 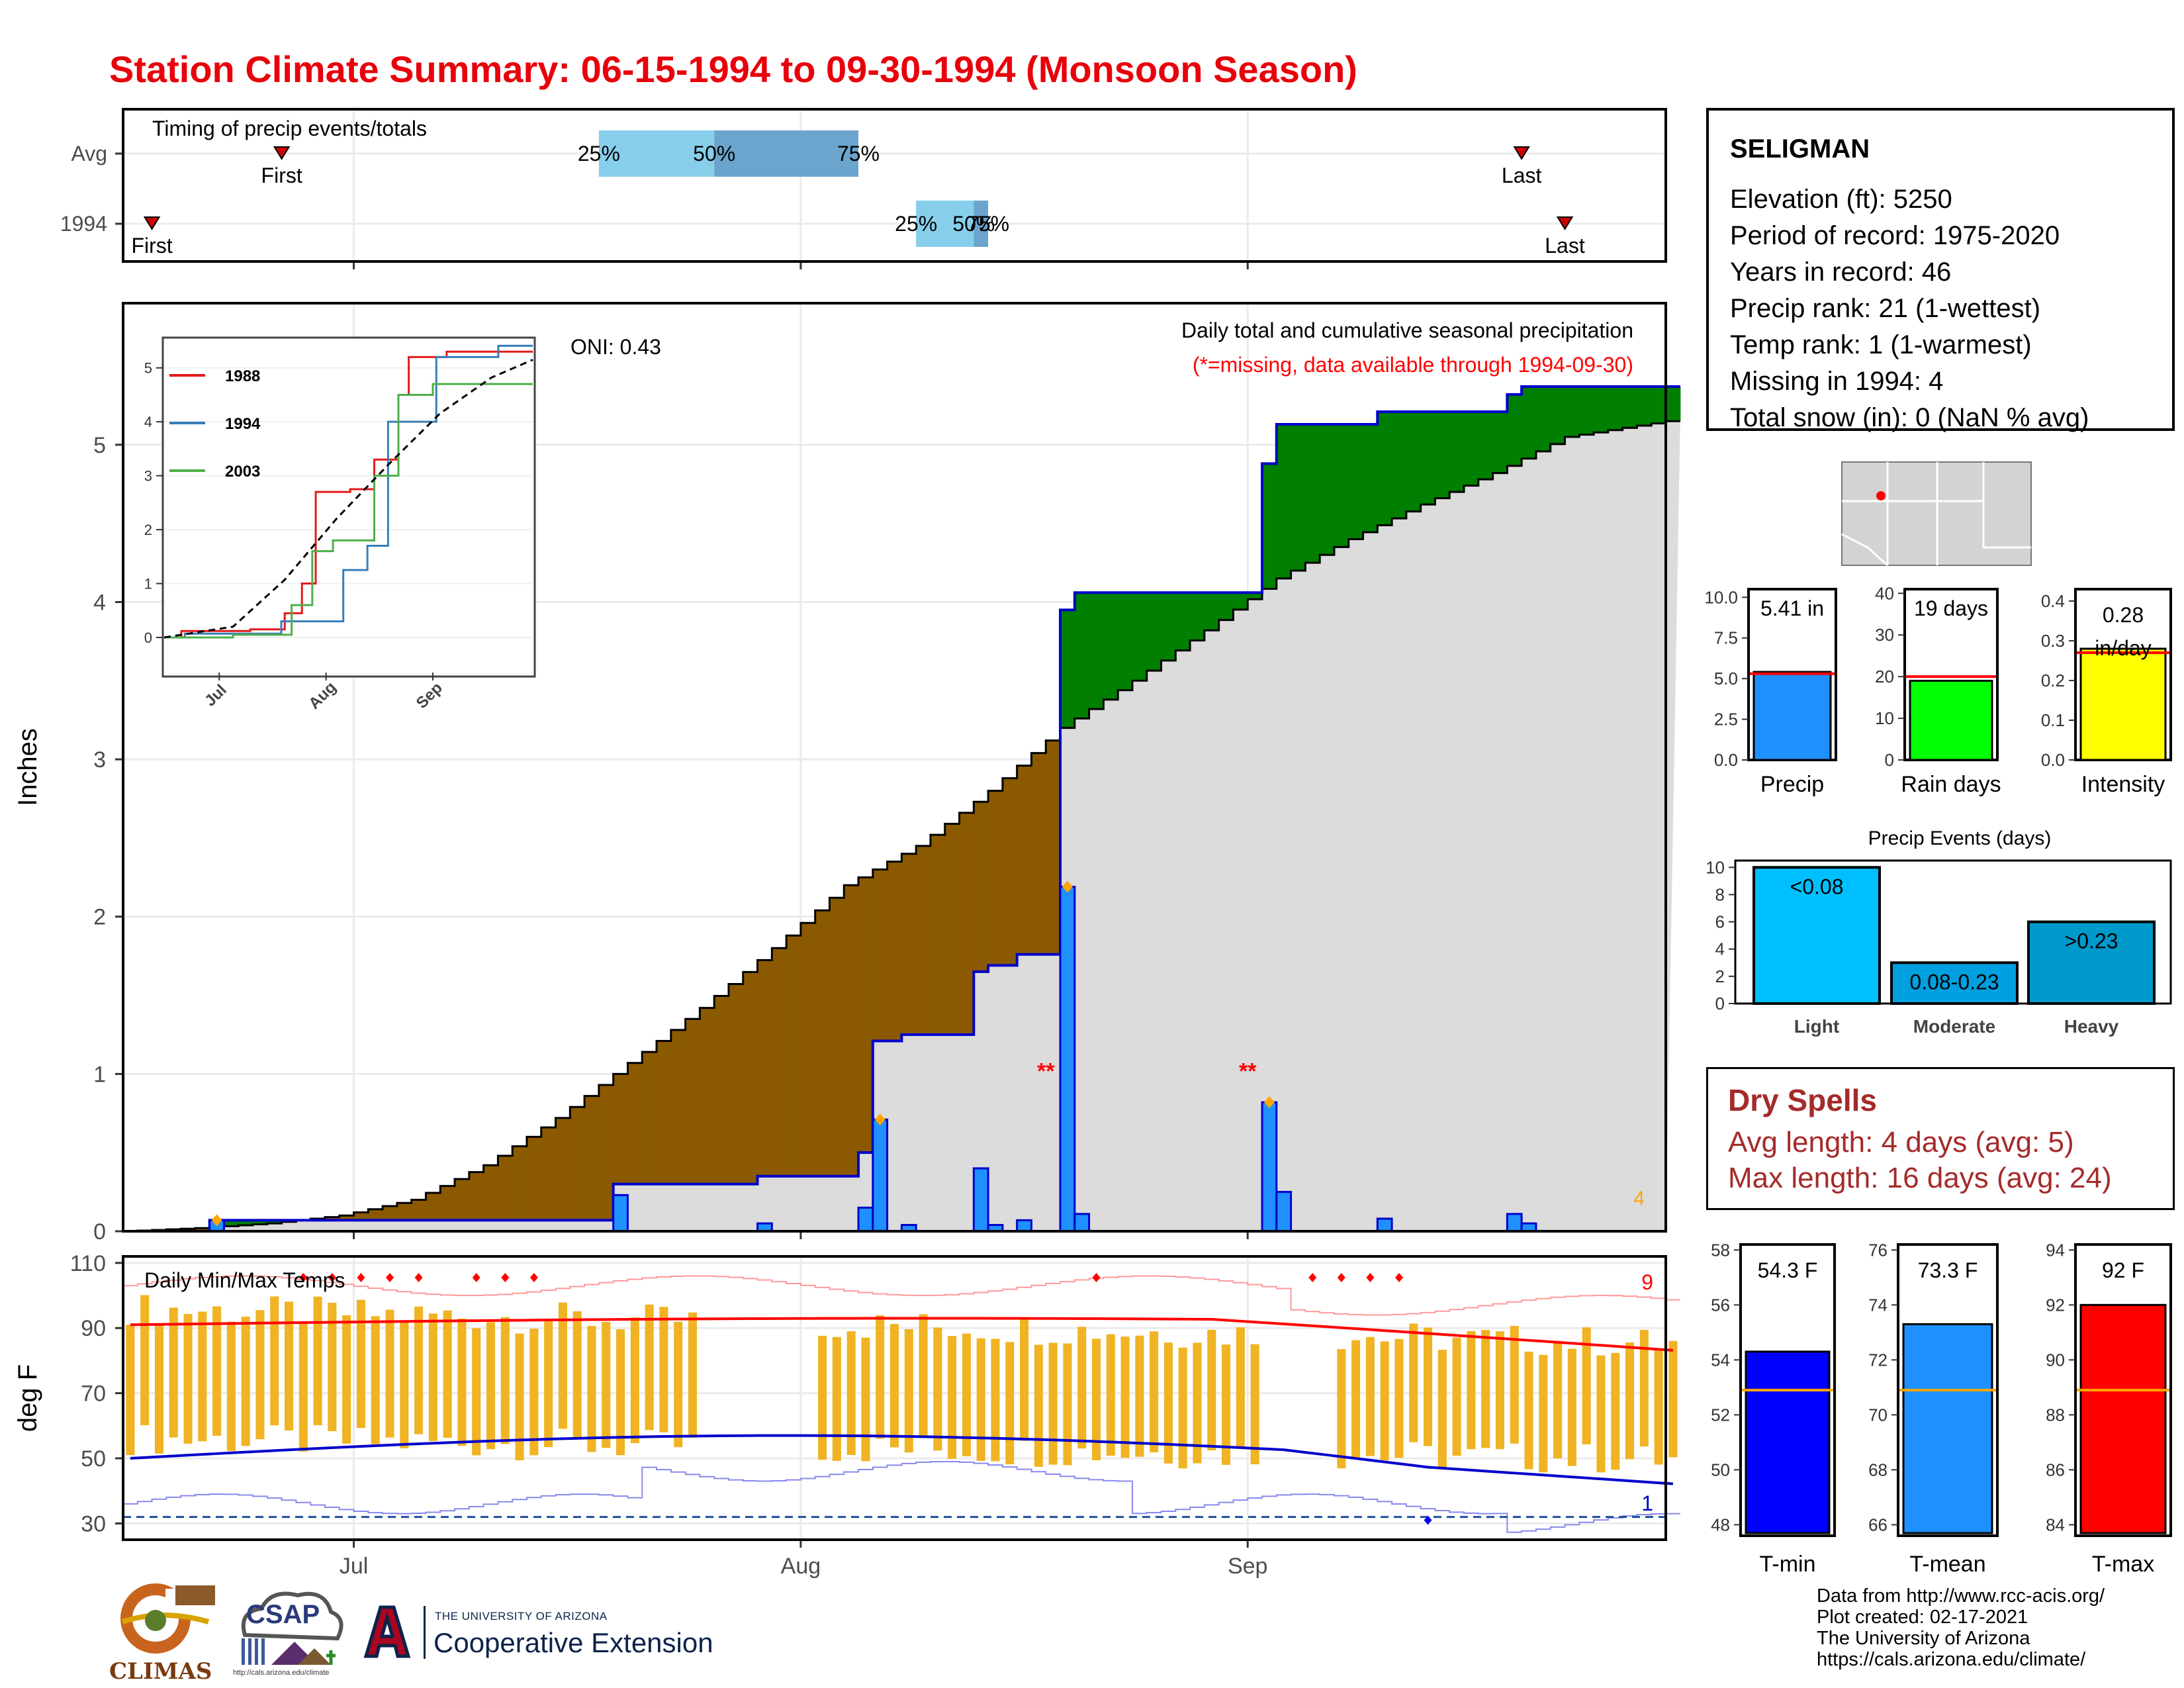 What do you see at coordinates (1951, 784) in the screenshot?
I see `summary-category-label: Rain days` at bounding box center [1951, 784].